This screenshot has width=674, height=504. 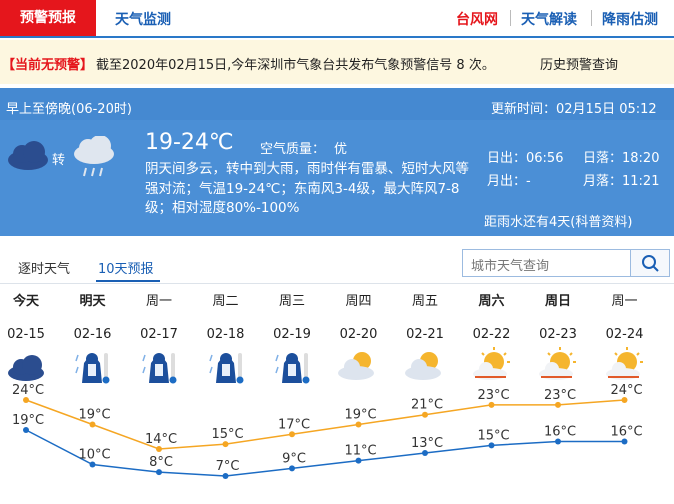 I want to click on transition: 转, so click(x=59, y=160).